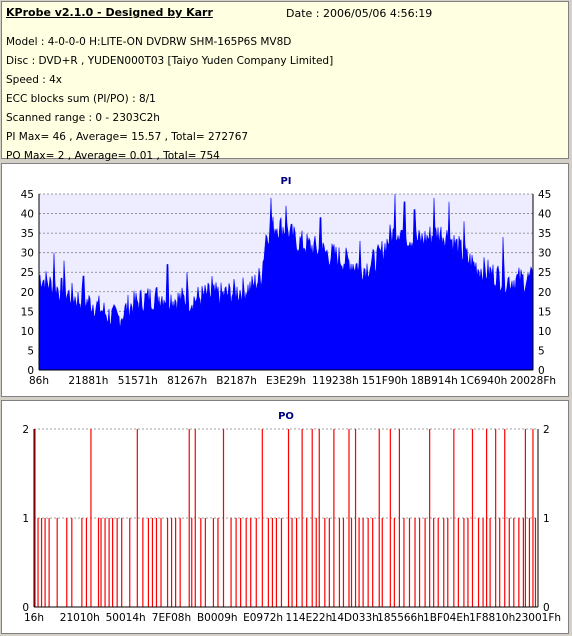 The height and width of the screenshot is (636, 572). I want to click on po-summary-line: PO Max= 2 , Average= 0.01 , Total= 754, so click(113, 156).